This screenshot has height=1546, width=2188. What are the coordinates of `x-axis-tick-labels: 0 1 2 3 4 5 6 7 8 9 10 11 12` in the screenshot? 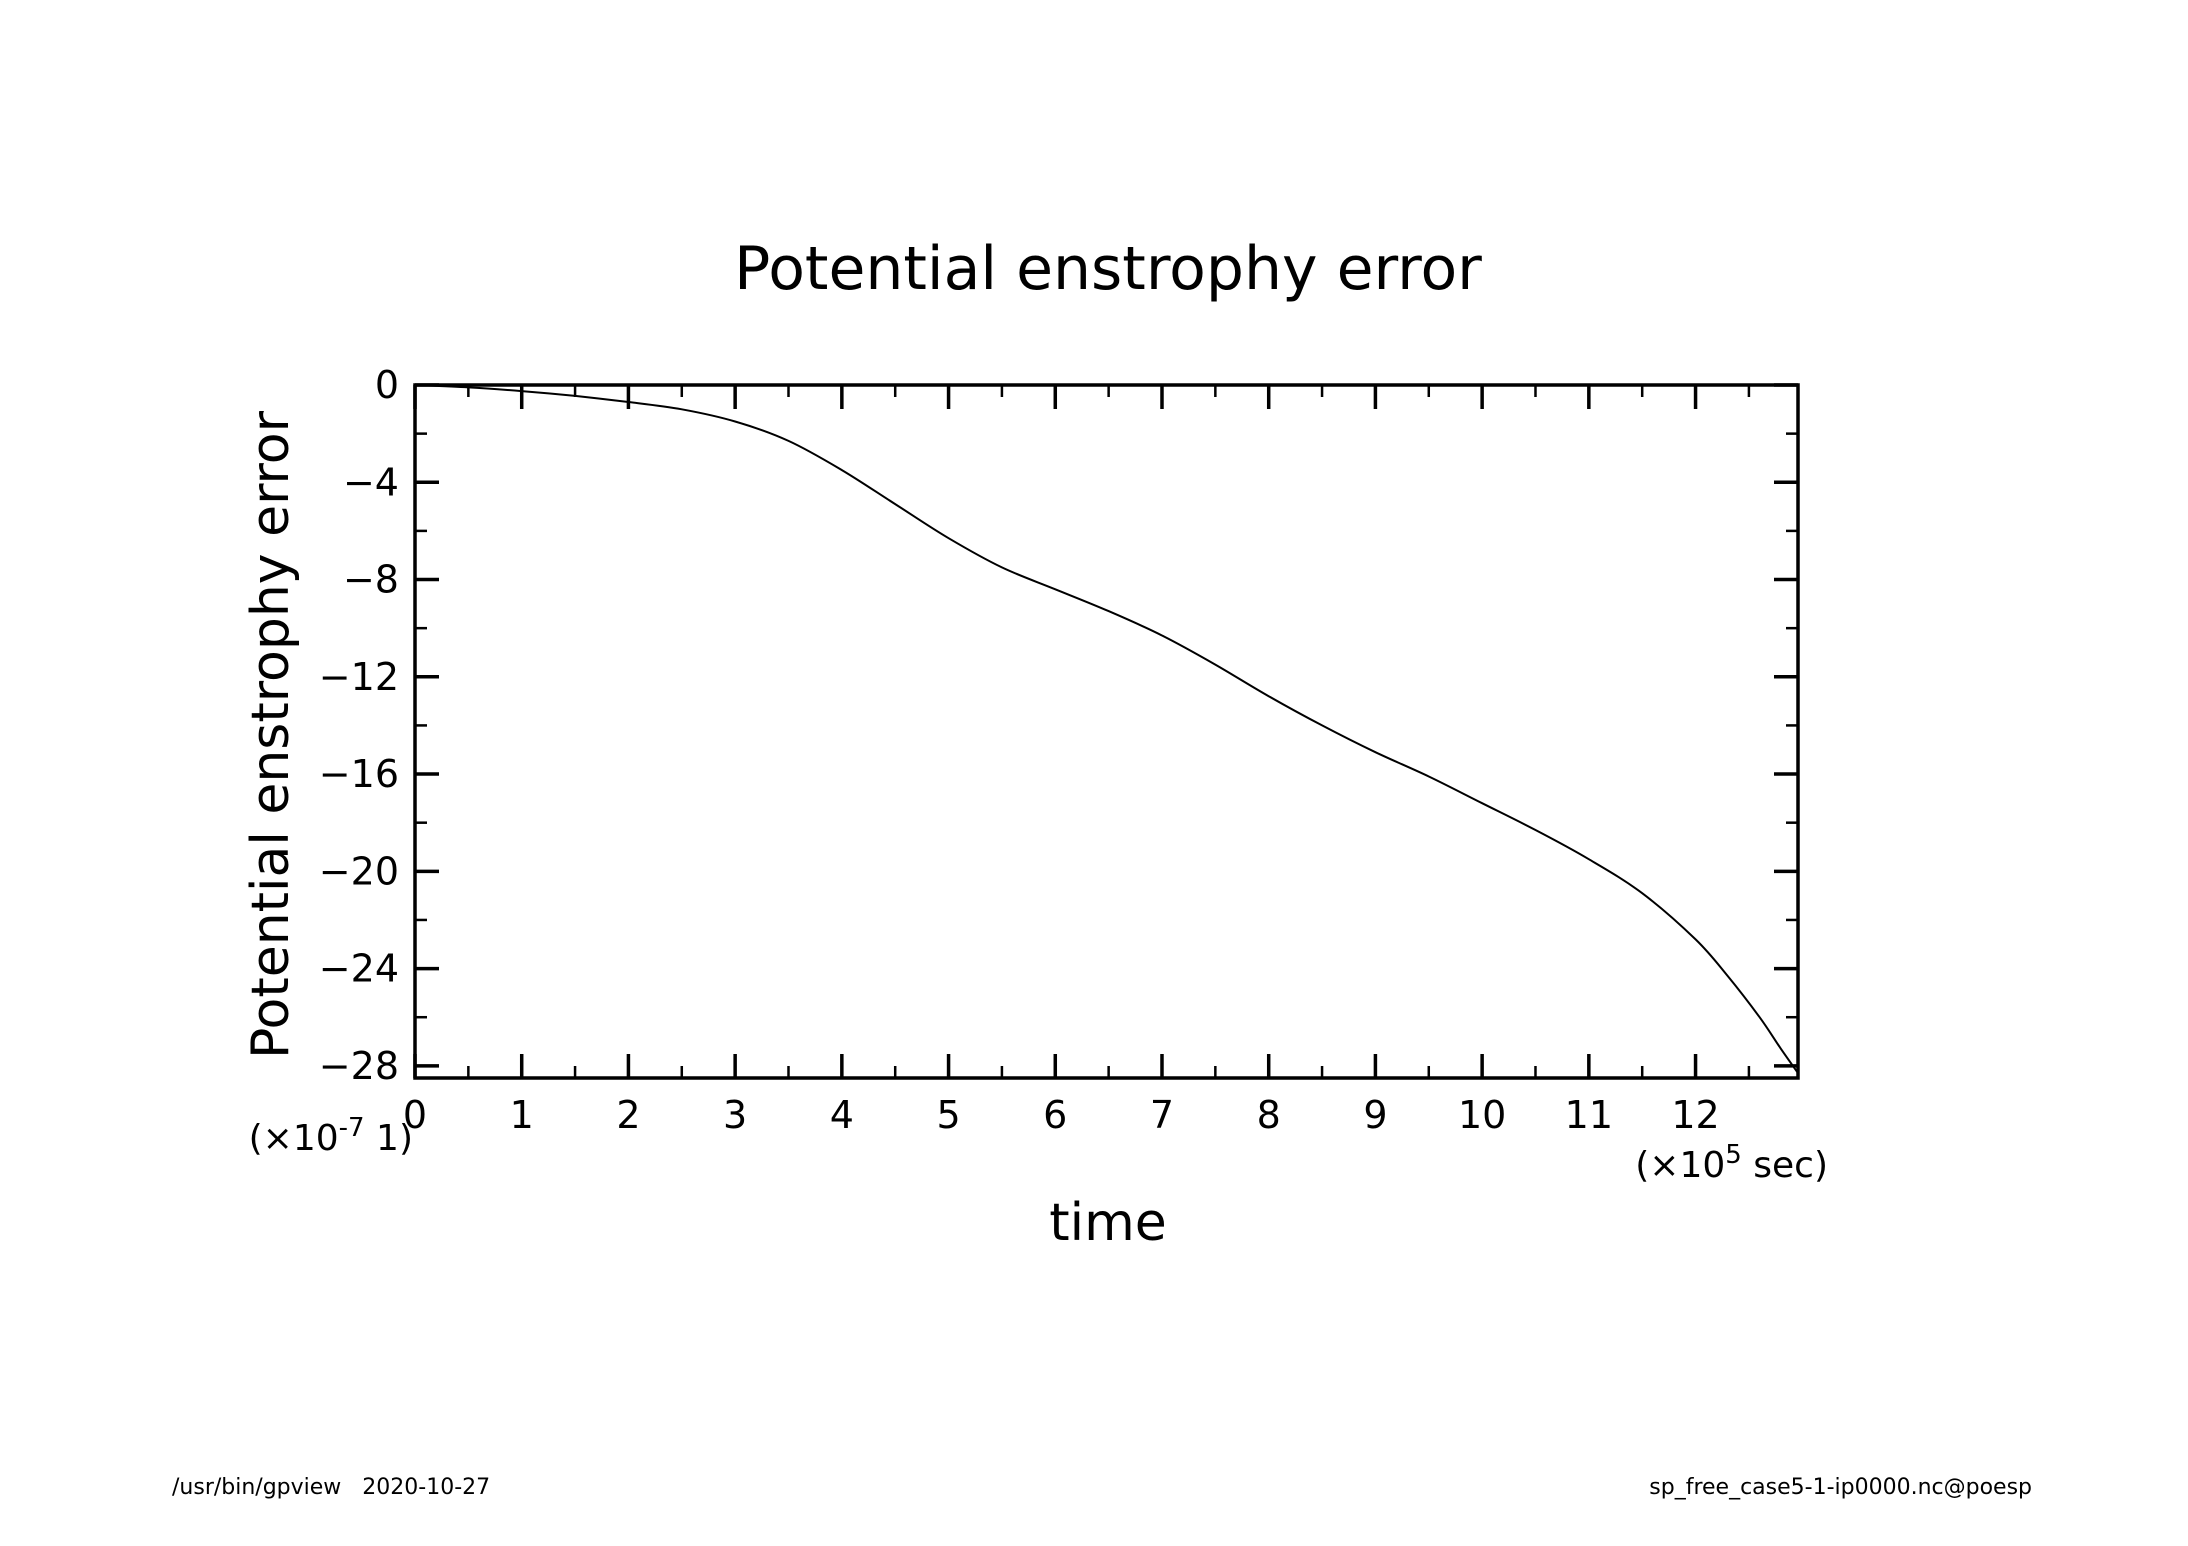 It's located at (1061, 1115).